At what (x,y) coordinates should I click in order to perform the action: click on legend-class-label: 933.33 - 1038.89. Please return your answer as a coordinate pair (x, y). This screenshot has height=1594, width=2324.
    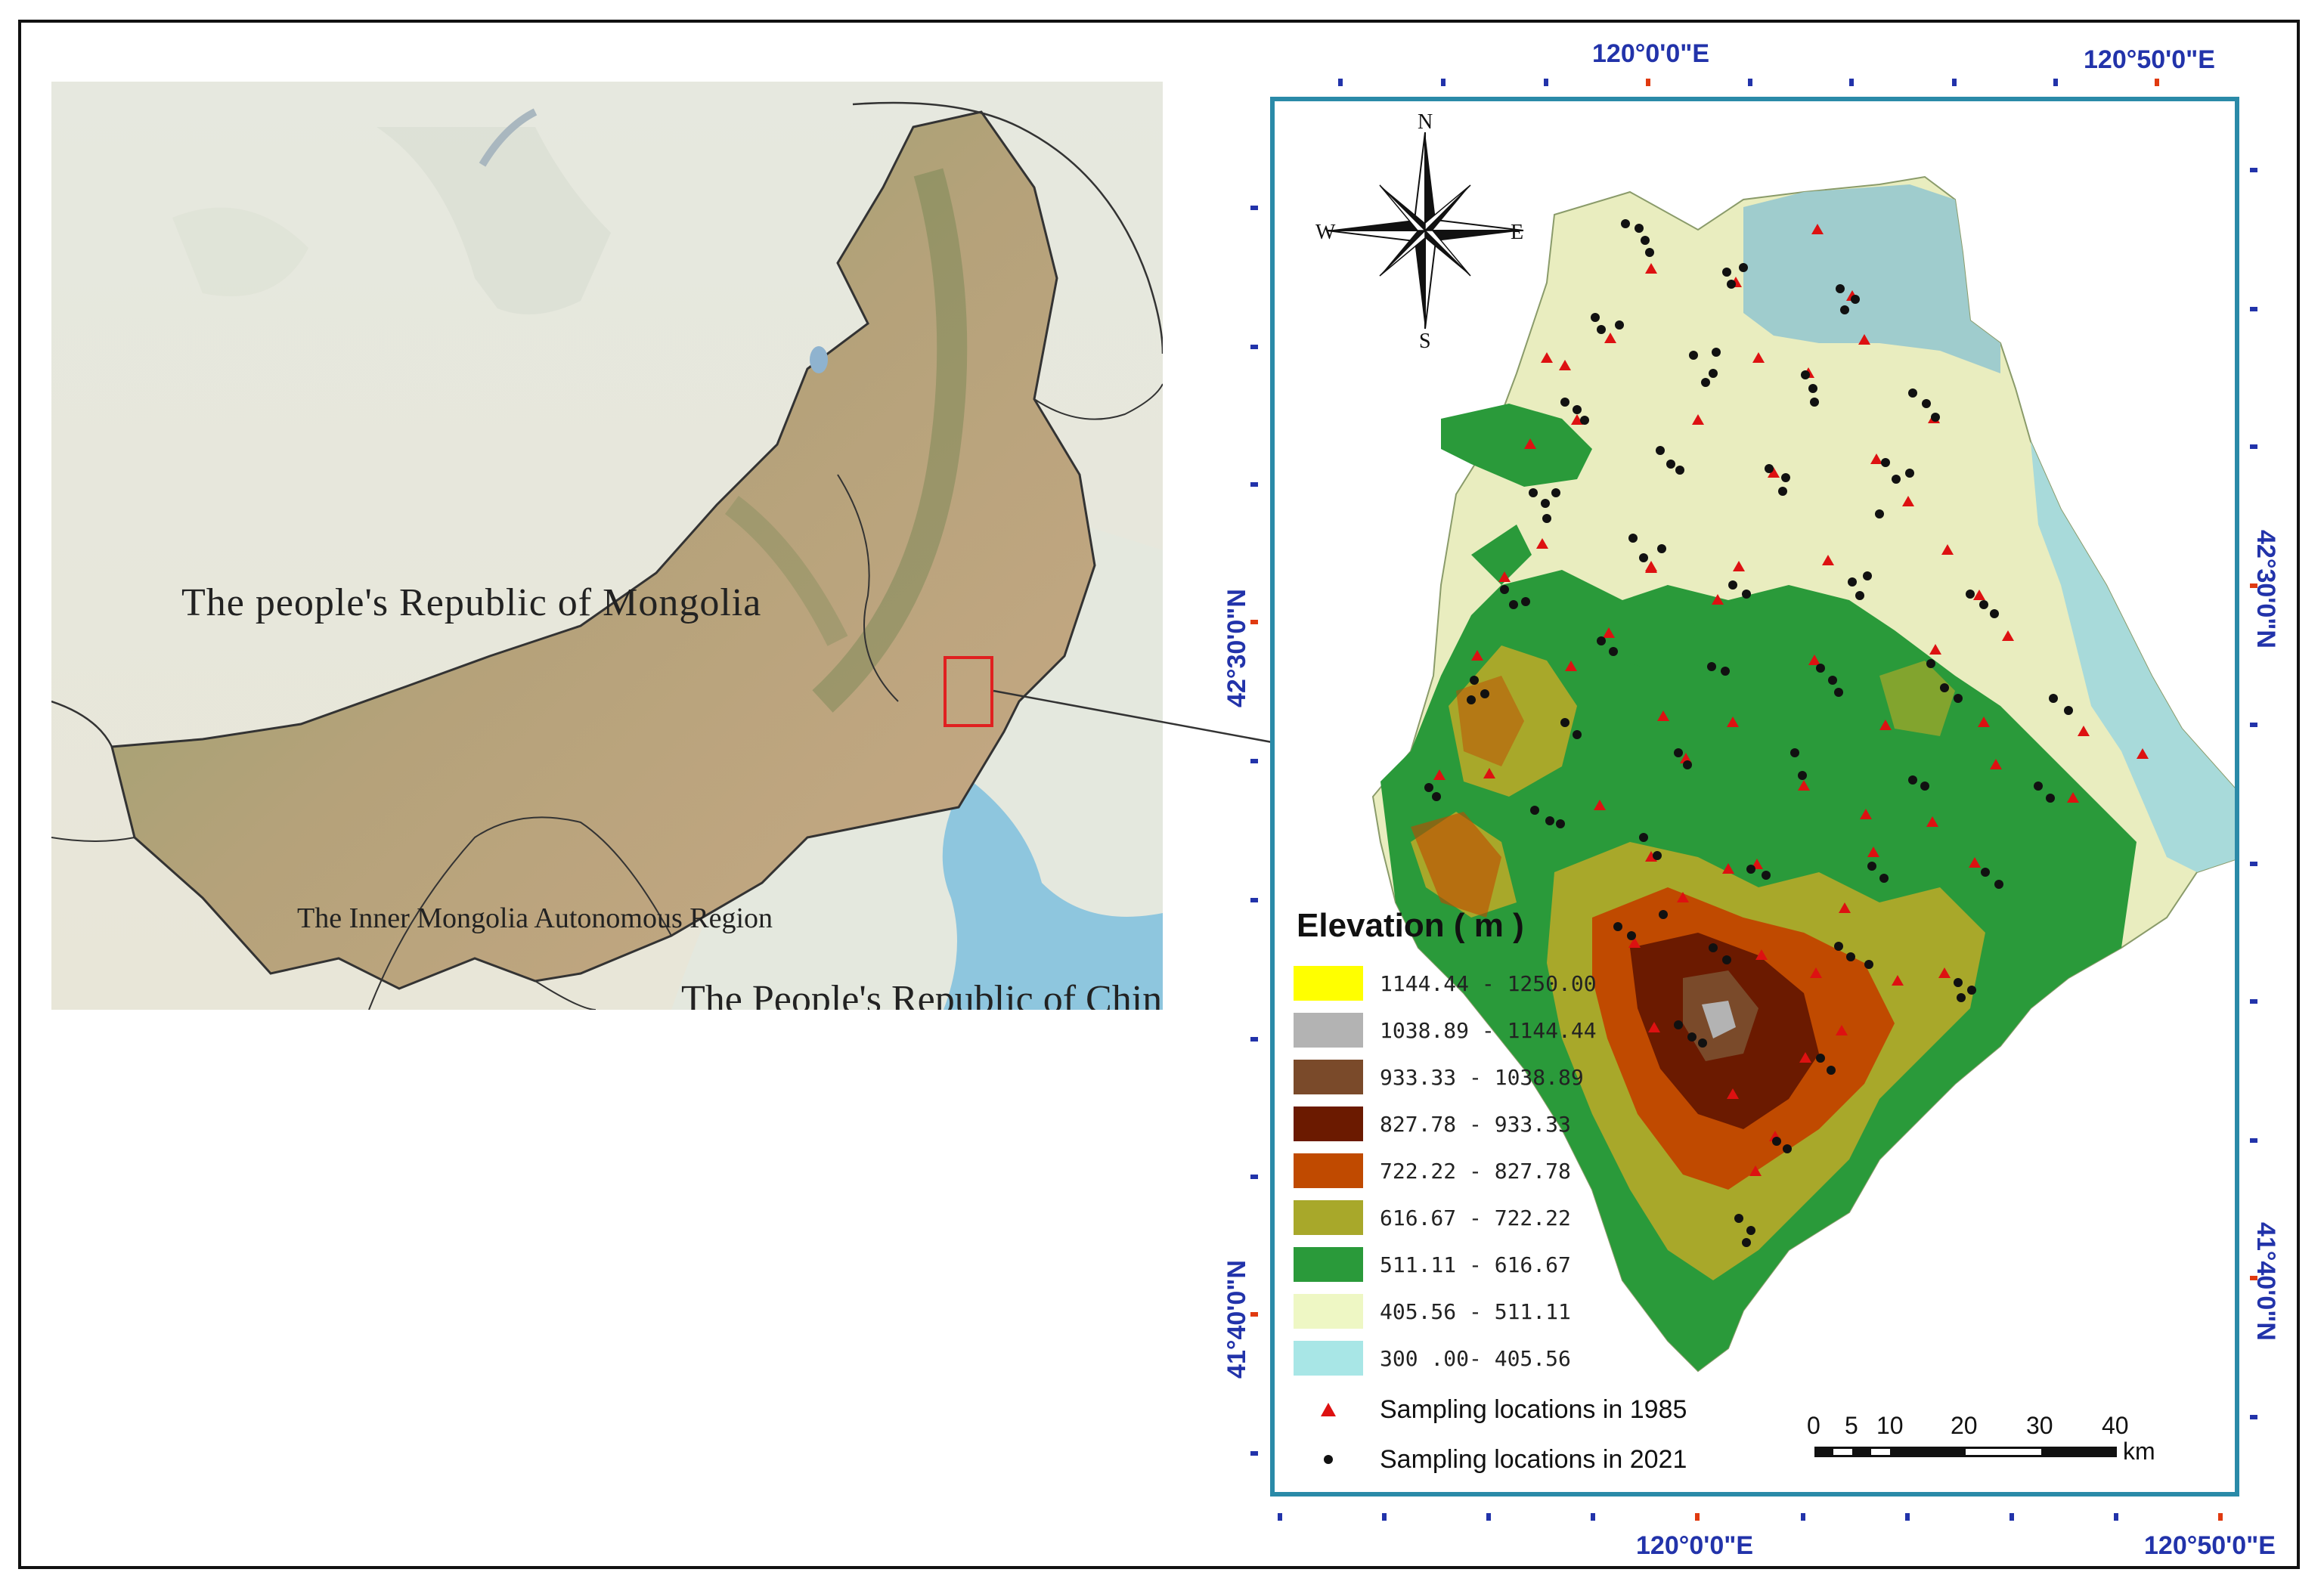
    Looking at the image, I should click on (1482, 1077).